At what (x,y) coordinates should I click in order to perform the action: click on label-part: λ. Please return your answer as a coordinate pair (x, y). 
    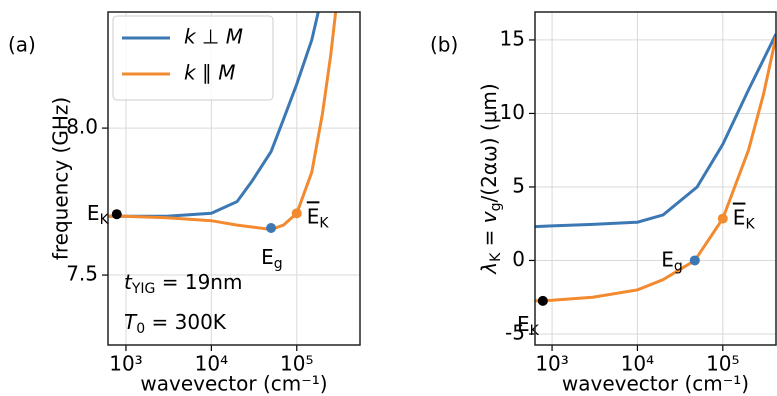
    Looking at the image, I should click on (489, 268).